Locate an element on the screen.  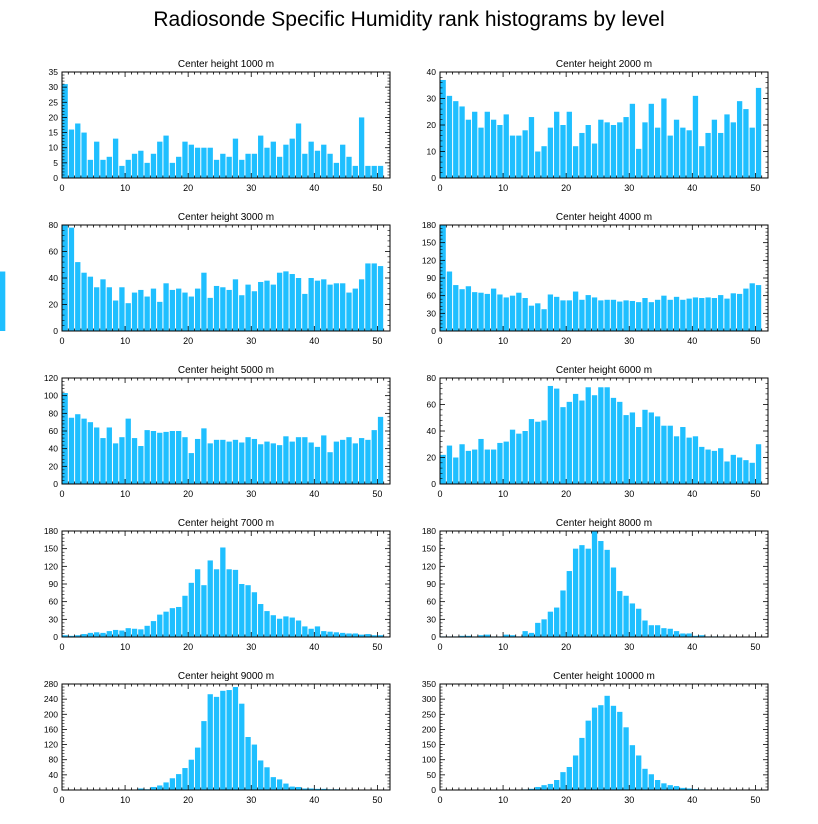
y-tick-label: 120 is located at coordinates (429, 566).